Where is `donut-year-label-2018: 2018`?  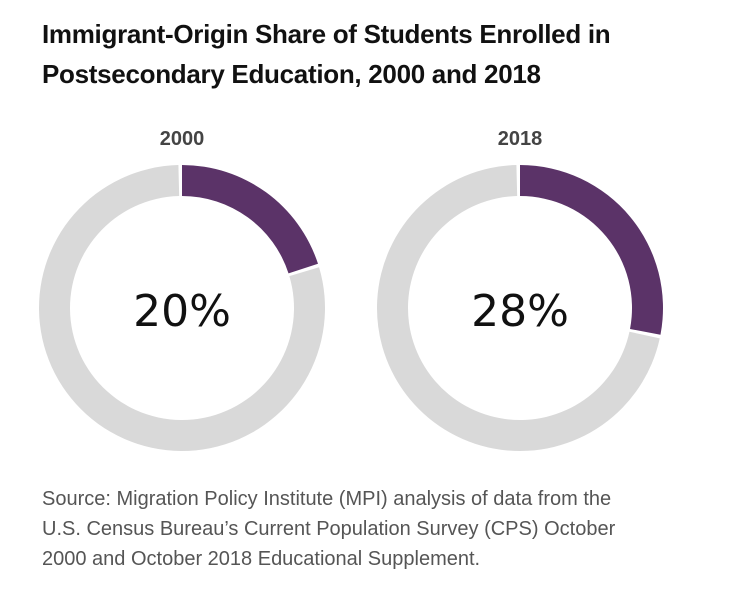
donut-year-label-2018: 2018 is located at coordinates (520, 139).